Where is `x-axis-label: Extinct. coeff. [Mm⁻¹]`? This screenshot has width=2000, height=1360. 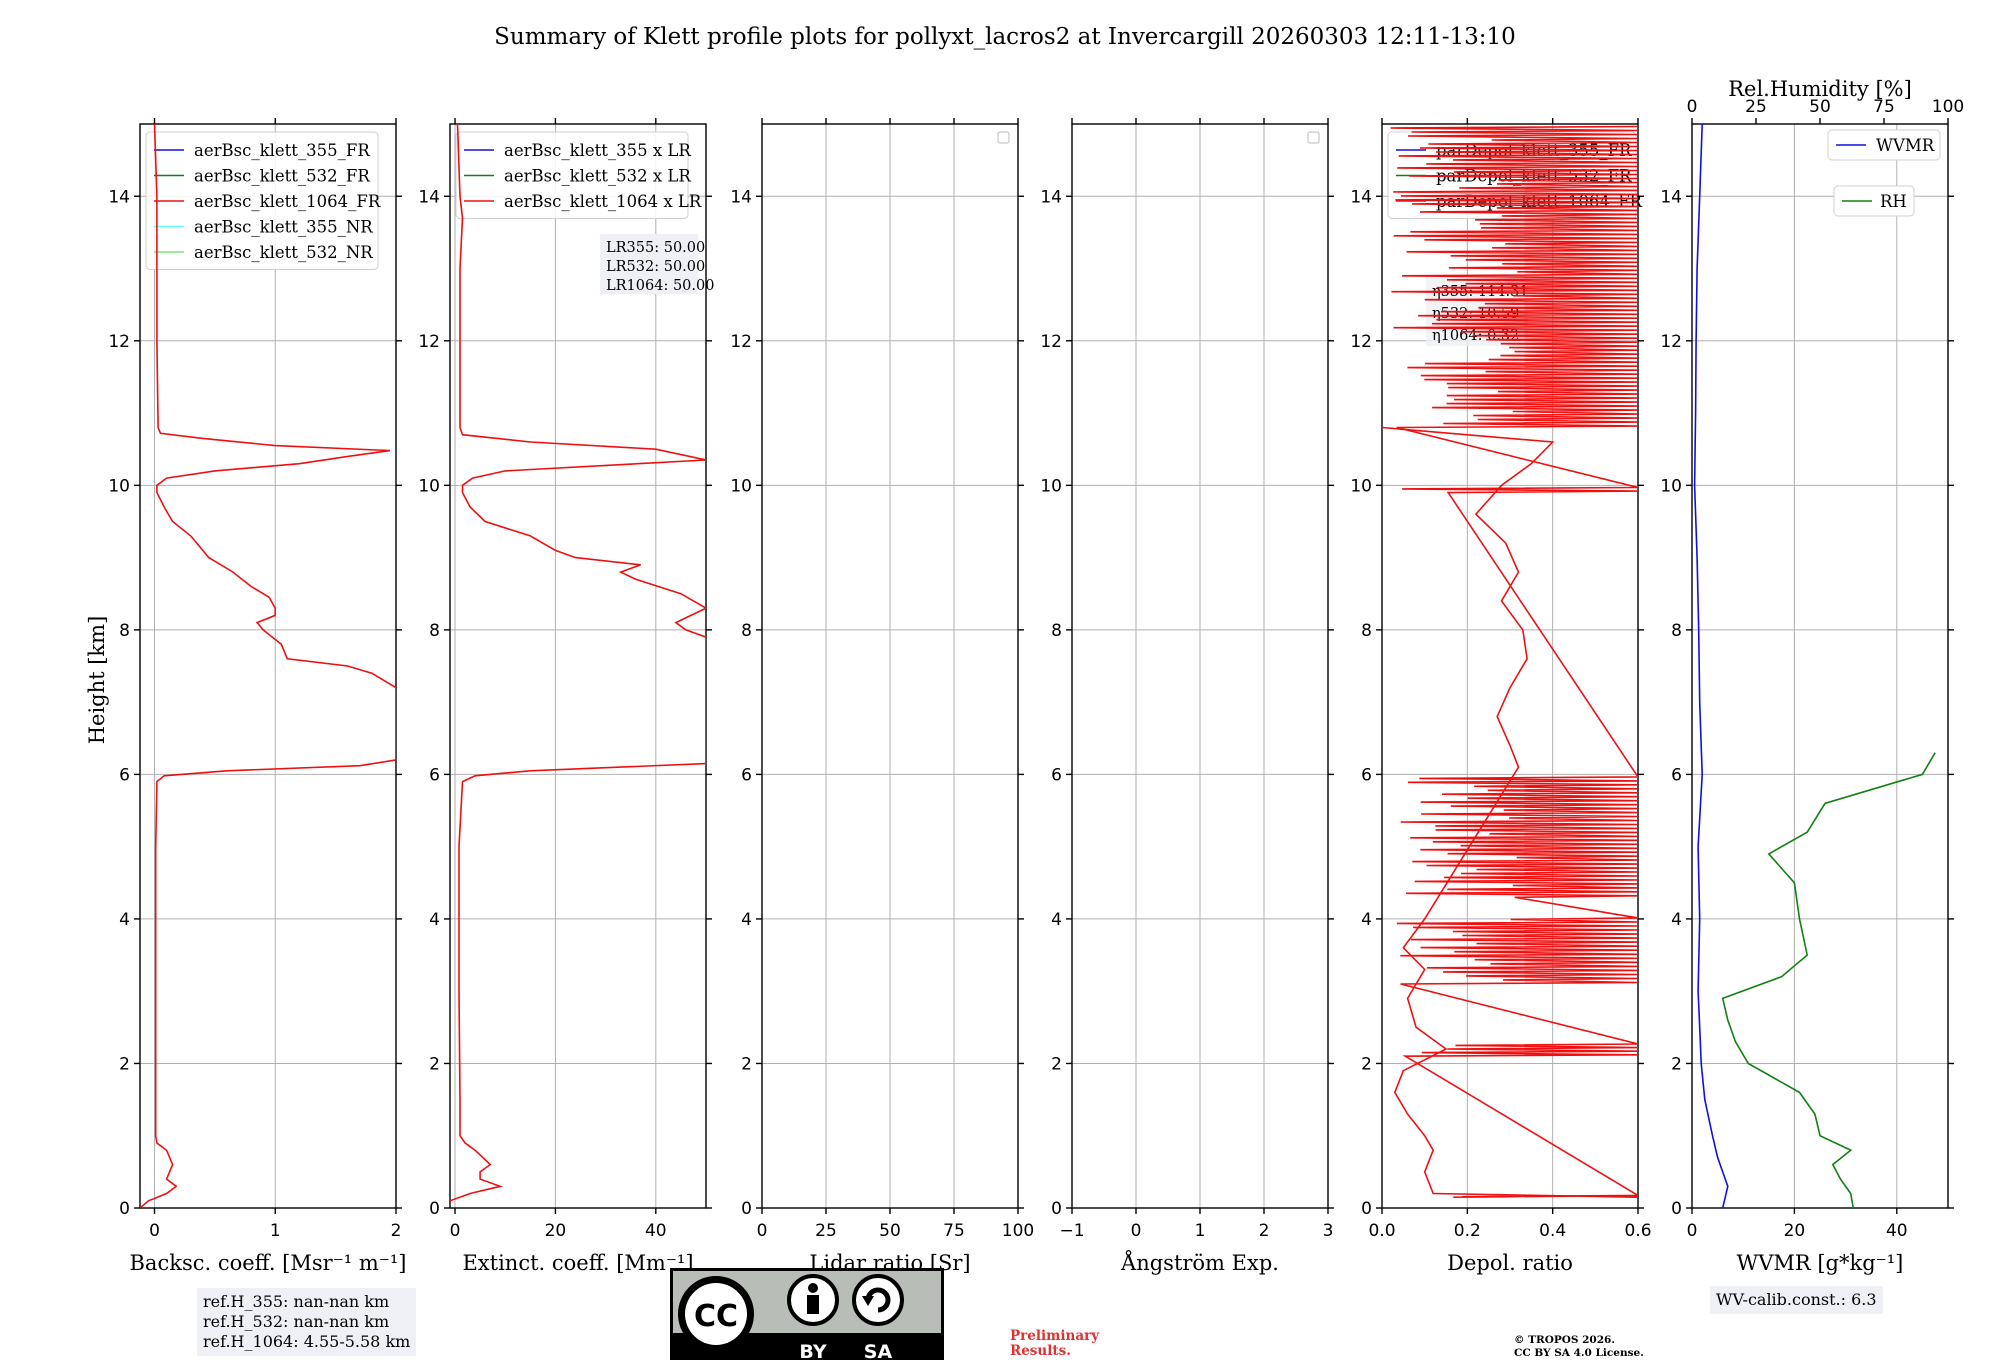 x-axis-label: Extinct. coeff. [Mm⁻¹] is located at coordinates (577, 1263).